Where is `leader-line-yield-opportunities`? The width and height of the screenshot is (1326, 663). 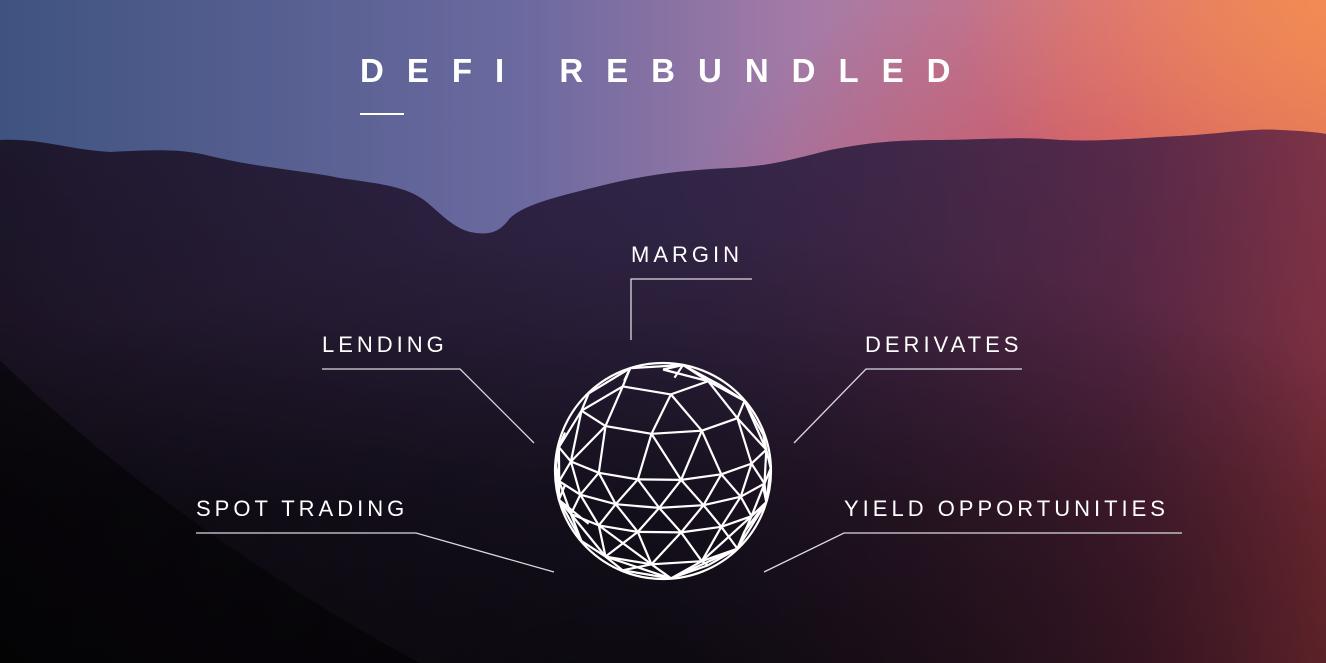
leader-line-yield-opportunities is located at coordinates (972, 552).